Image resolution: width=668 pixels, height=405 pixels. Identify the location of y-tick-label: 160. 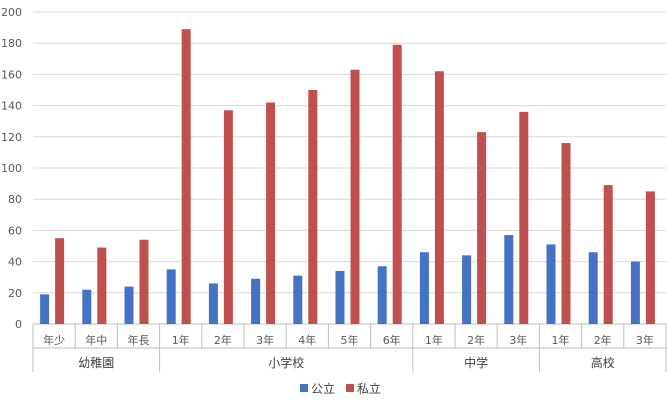
(11, 74).